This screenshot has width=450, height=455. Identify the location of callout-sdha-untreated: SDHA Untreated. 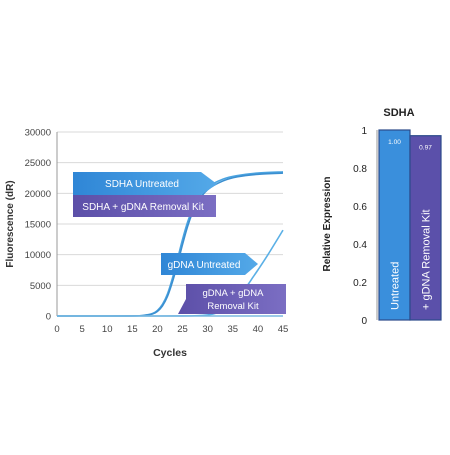
(145, 183).